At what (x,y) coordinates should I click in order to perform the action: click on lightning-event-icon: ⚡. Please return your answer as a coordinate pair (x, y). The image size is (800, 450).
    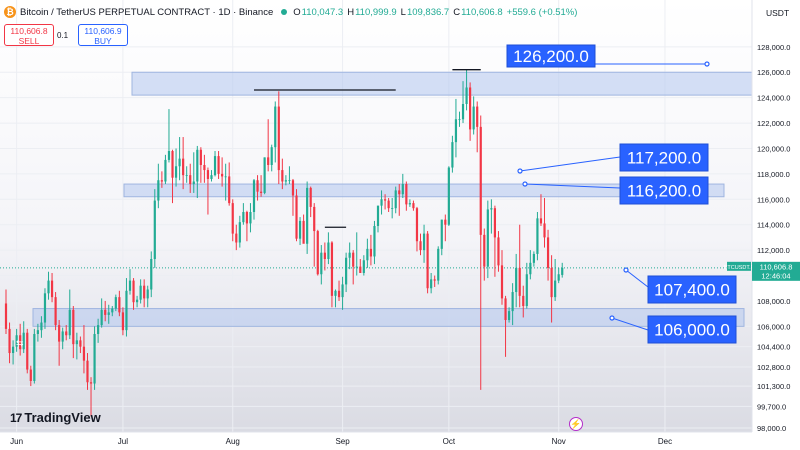
    Looking at the image, I should click on (576, 424).